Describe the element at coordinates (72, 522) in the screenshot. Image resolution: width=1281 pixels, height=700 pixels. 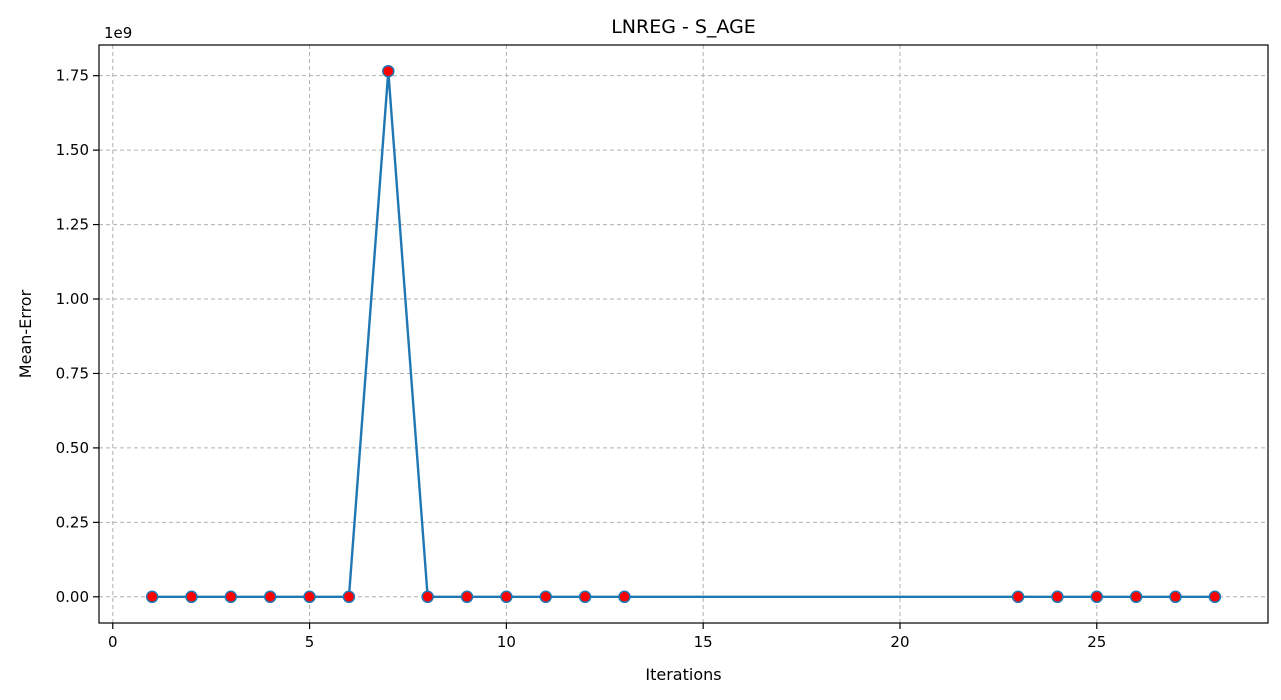
I see `y-tick-label: 0.25` at that location.